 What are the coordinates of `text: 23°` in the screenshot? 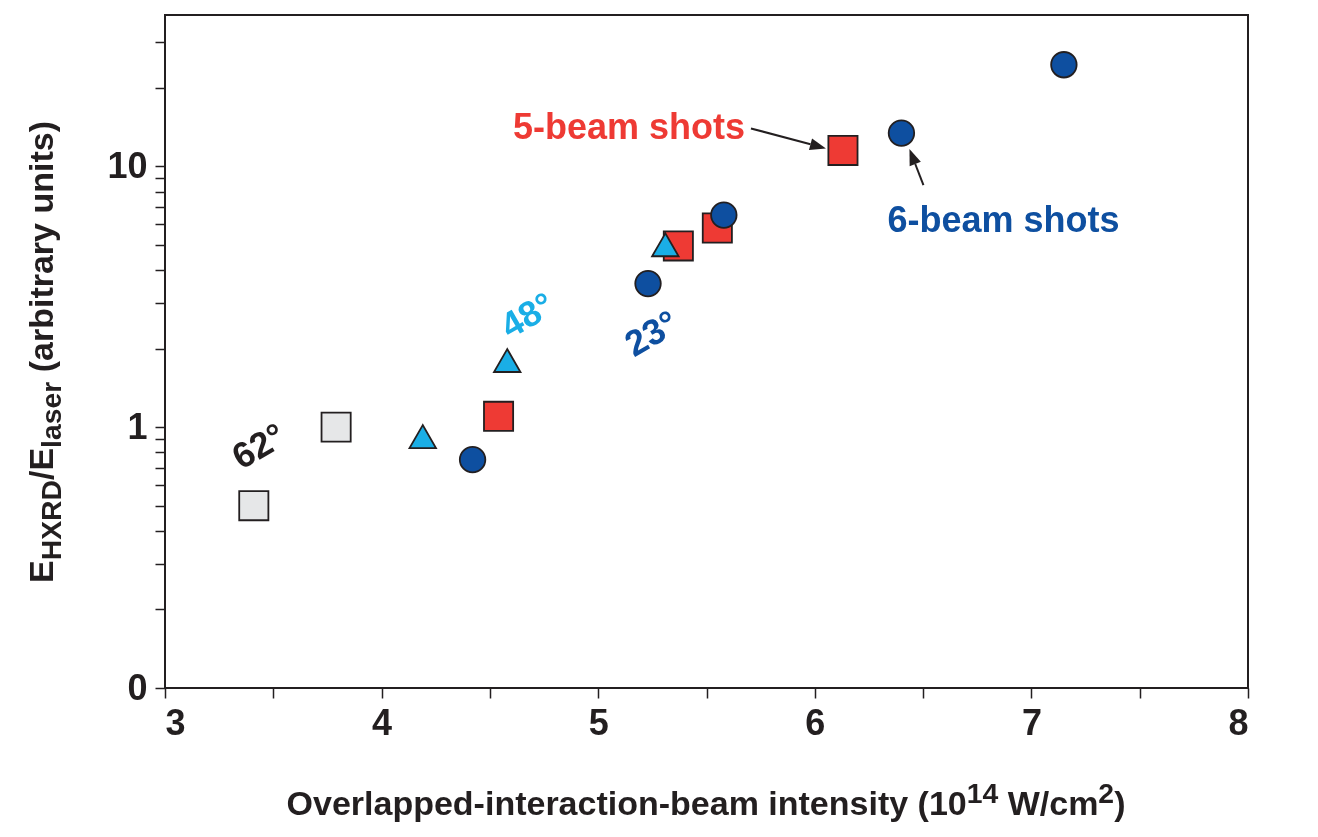 It's located at (651, 333).